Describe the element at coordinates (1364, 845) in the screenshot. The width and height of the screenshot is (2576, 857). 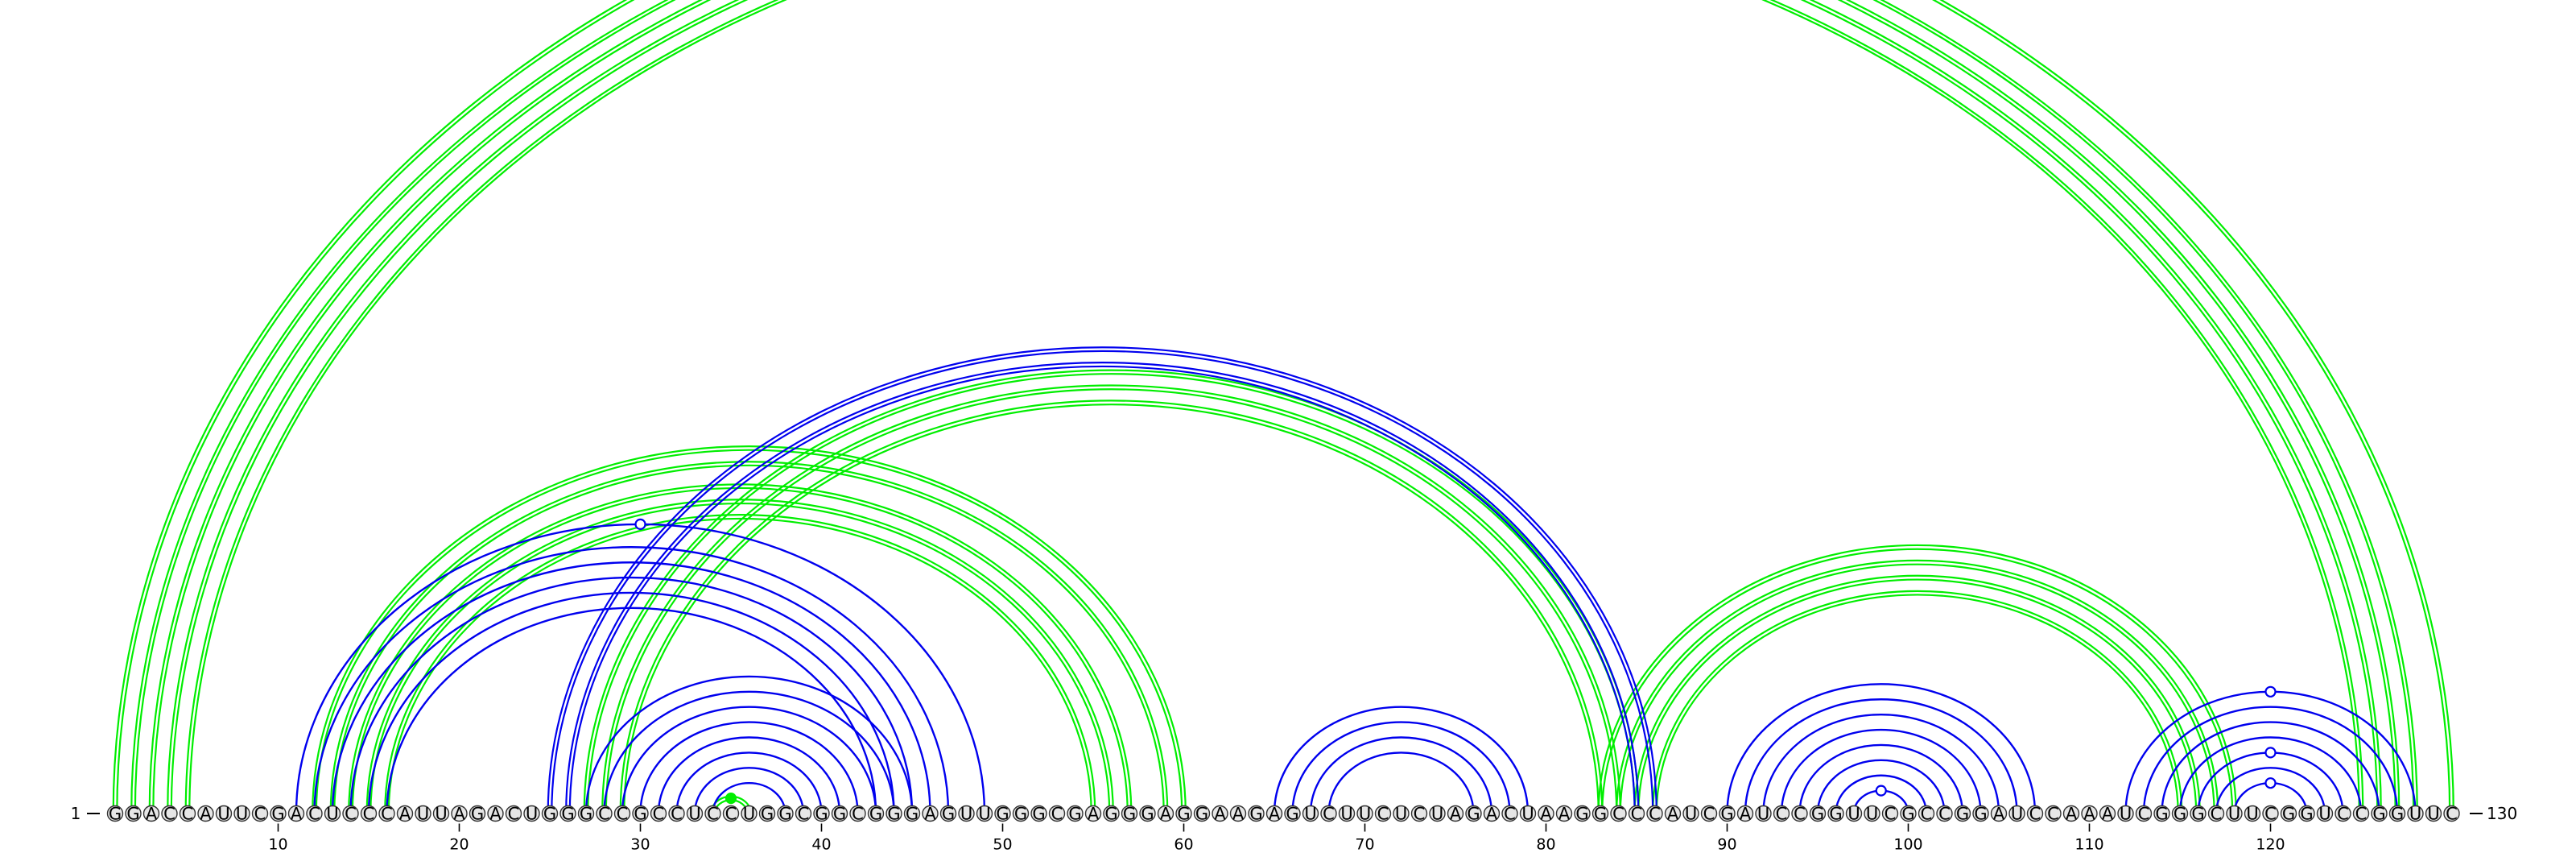
I see `tick-label-70: 70` at that location.